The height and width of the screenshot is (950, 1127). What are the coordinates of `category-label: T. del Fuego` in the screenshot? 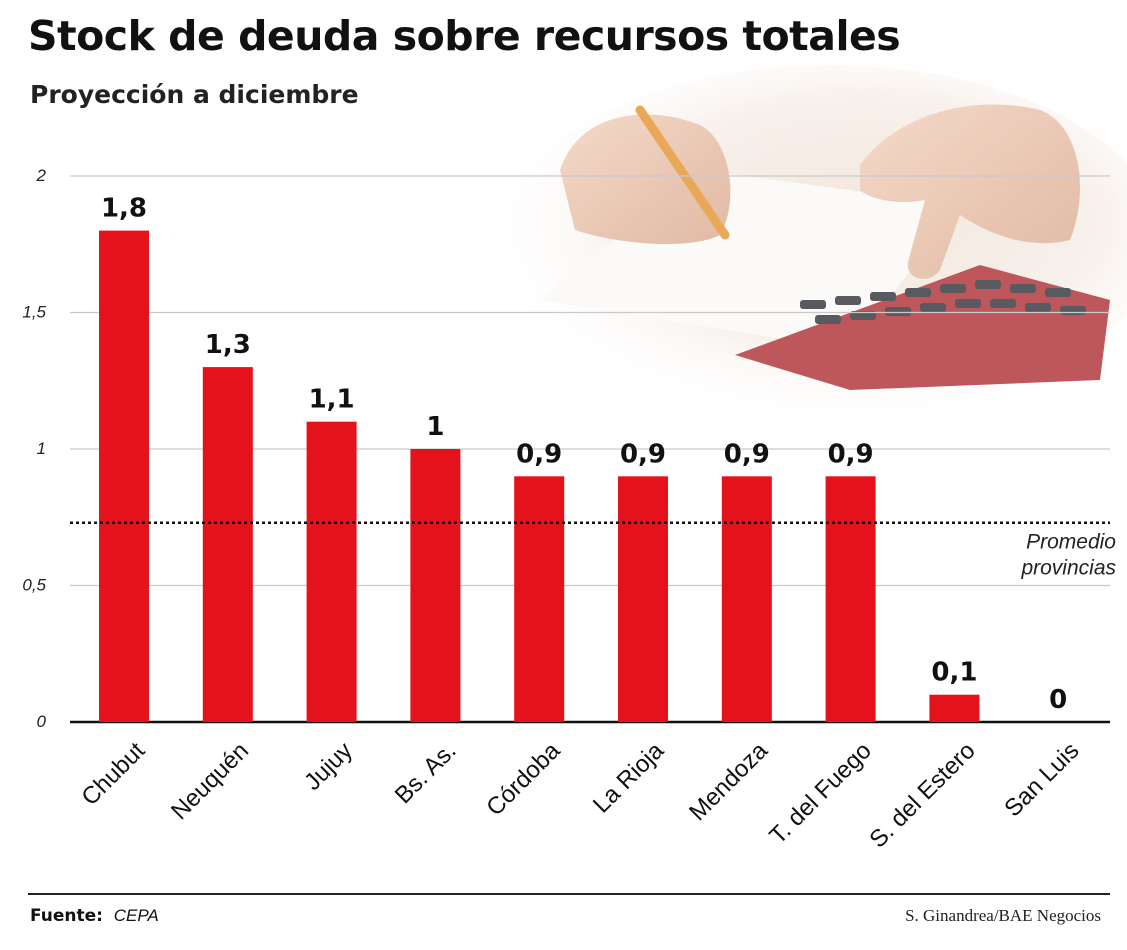 It's located at (820, 793).